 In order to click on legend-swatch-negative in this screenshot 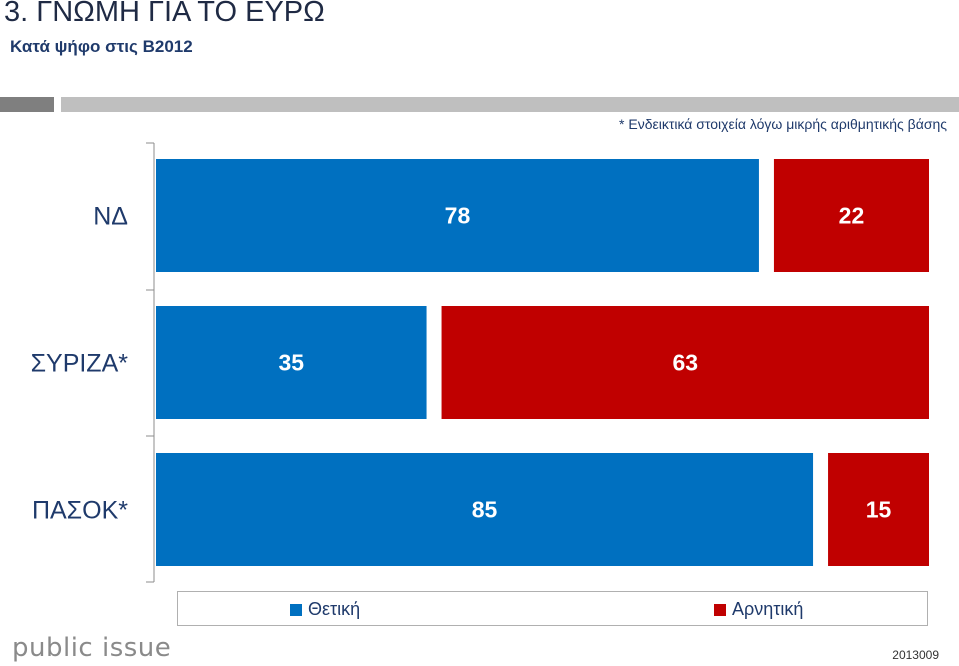, I will do `click(720, 609)`.